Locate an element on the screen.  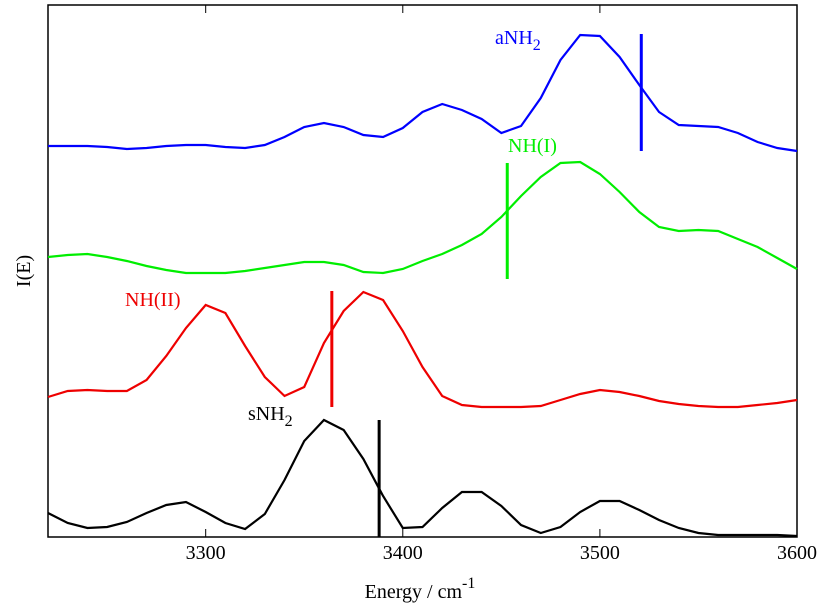
series-label-text: sNH is located at coordinates (266, 414).